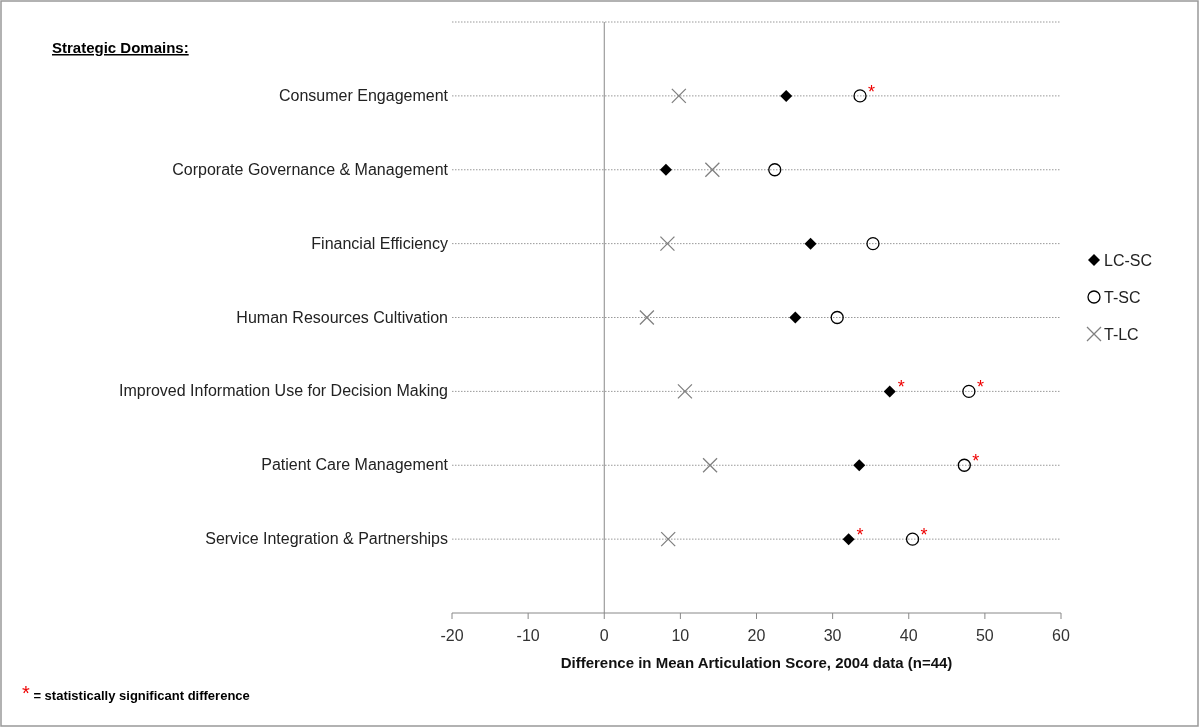  What do you see at coordinates (342, 317) in the screenshot?
I see `y-tick-label: Human Resources Cultivation` at bounding box center [342, 317].